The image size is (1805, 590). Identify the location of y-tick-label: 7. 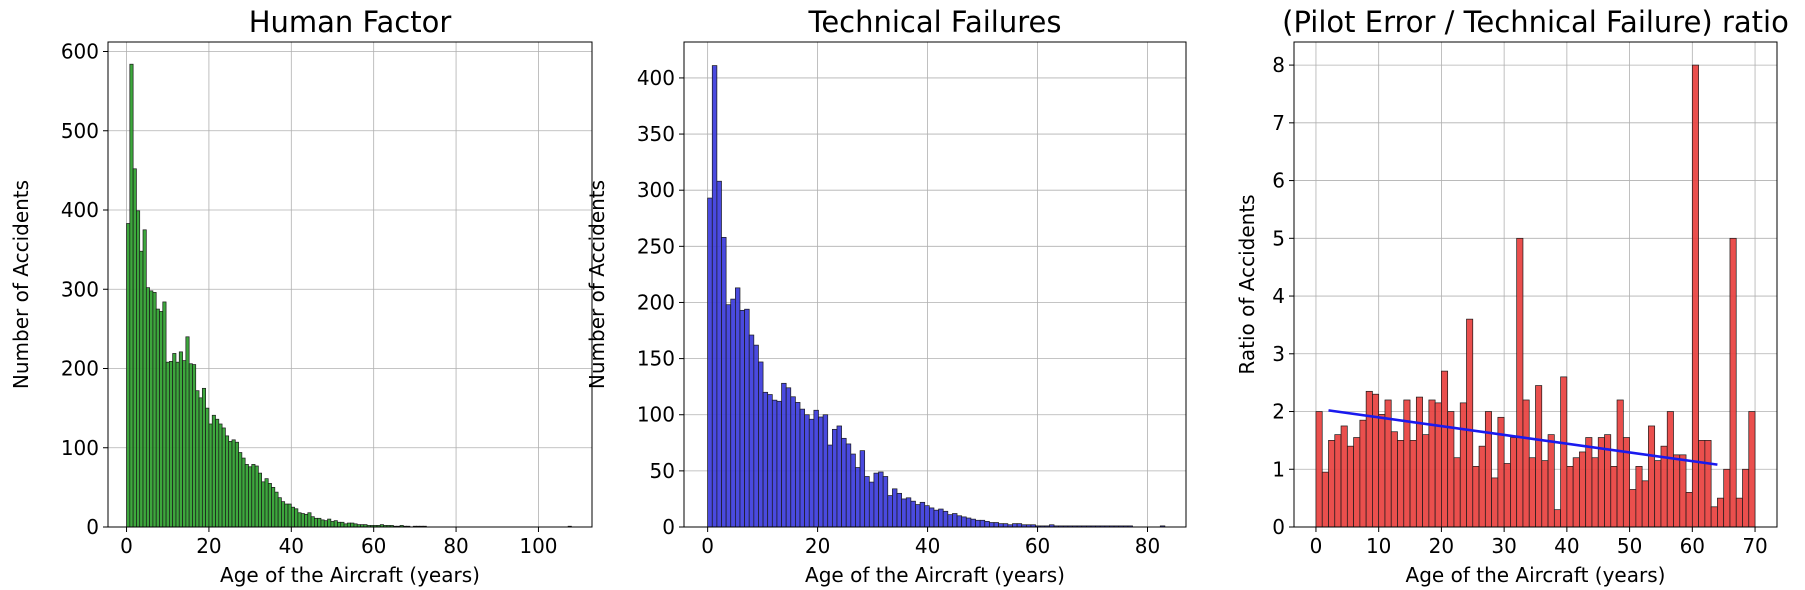
(1278, 123).